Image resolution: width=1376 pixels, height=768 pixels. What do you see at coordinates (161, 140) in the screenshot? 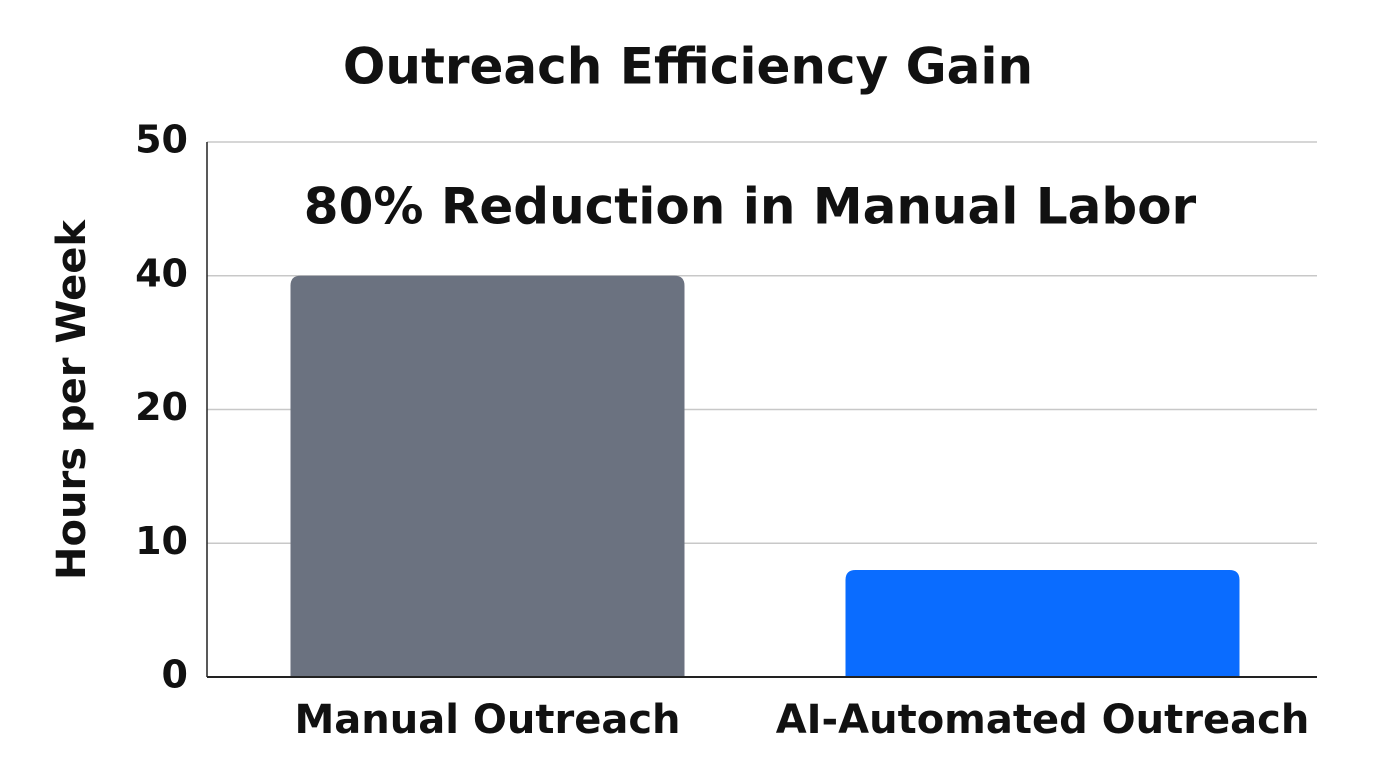
I see `y-tick-label: 50` at bounding box center [161, 140].